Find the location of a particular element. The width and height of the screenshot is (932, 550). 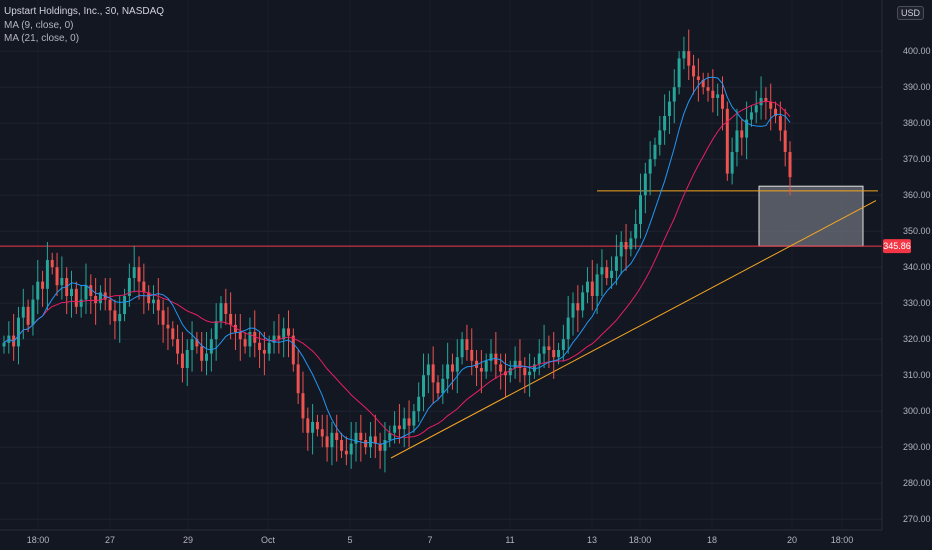

indicator-ma9-label: MA (9, close, 0) is located at coordinates (39, 25).